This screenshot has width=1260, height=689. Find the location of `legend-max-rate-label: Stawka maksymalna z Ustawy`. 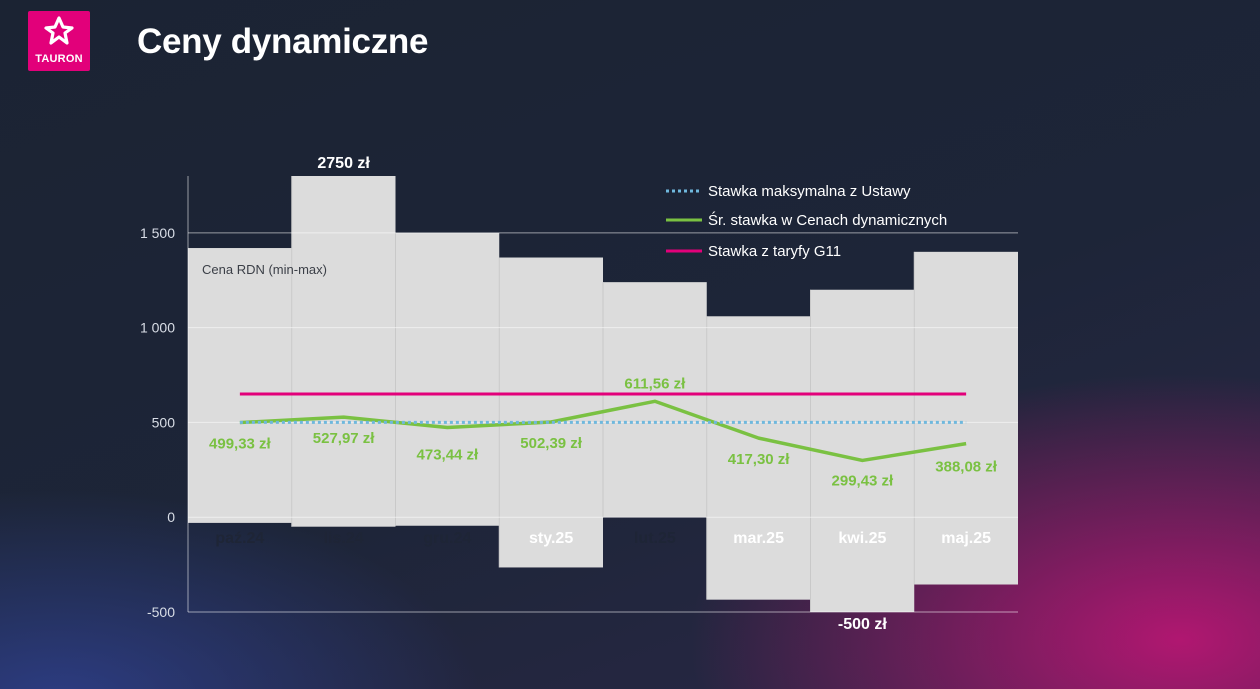

legend-max-rate-label: Stawka maksymalna z Ustawy is located at coordinates (809, 191).